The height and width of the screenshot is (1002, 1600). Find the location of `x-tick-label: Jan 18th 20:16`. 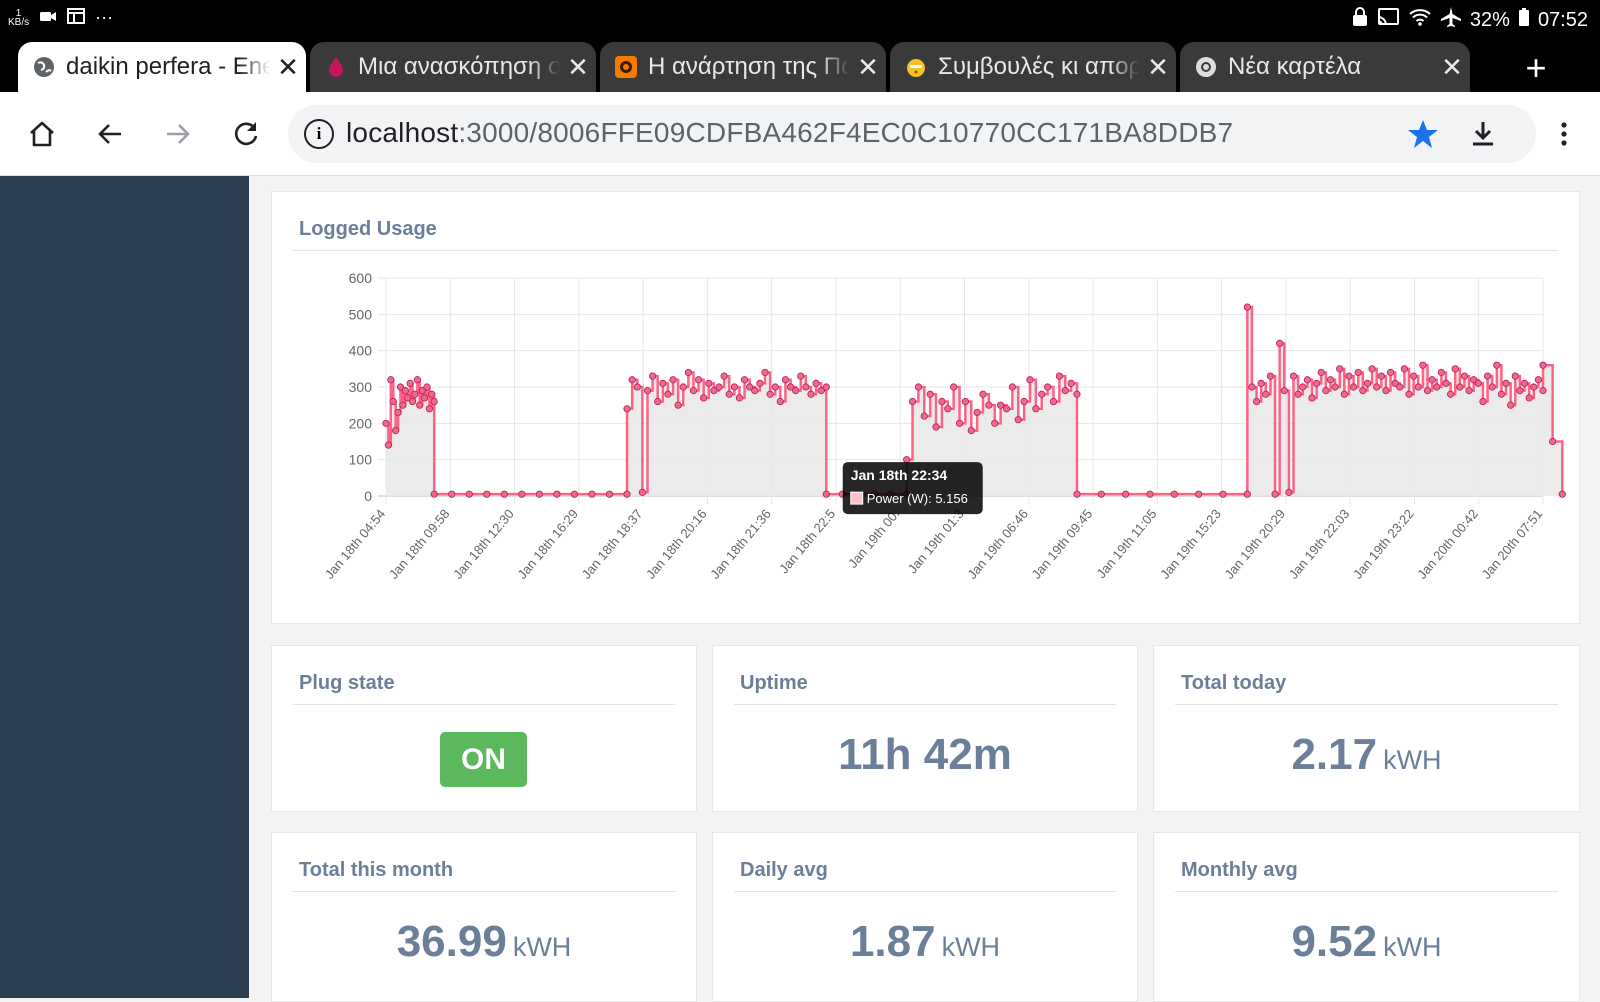

x-tick-label: Jan 18th 20:16 is located at coordinates (676, 544).